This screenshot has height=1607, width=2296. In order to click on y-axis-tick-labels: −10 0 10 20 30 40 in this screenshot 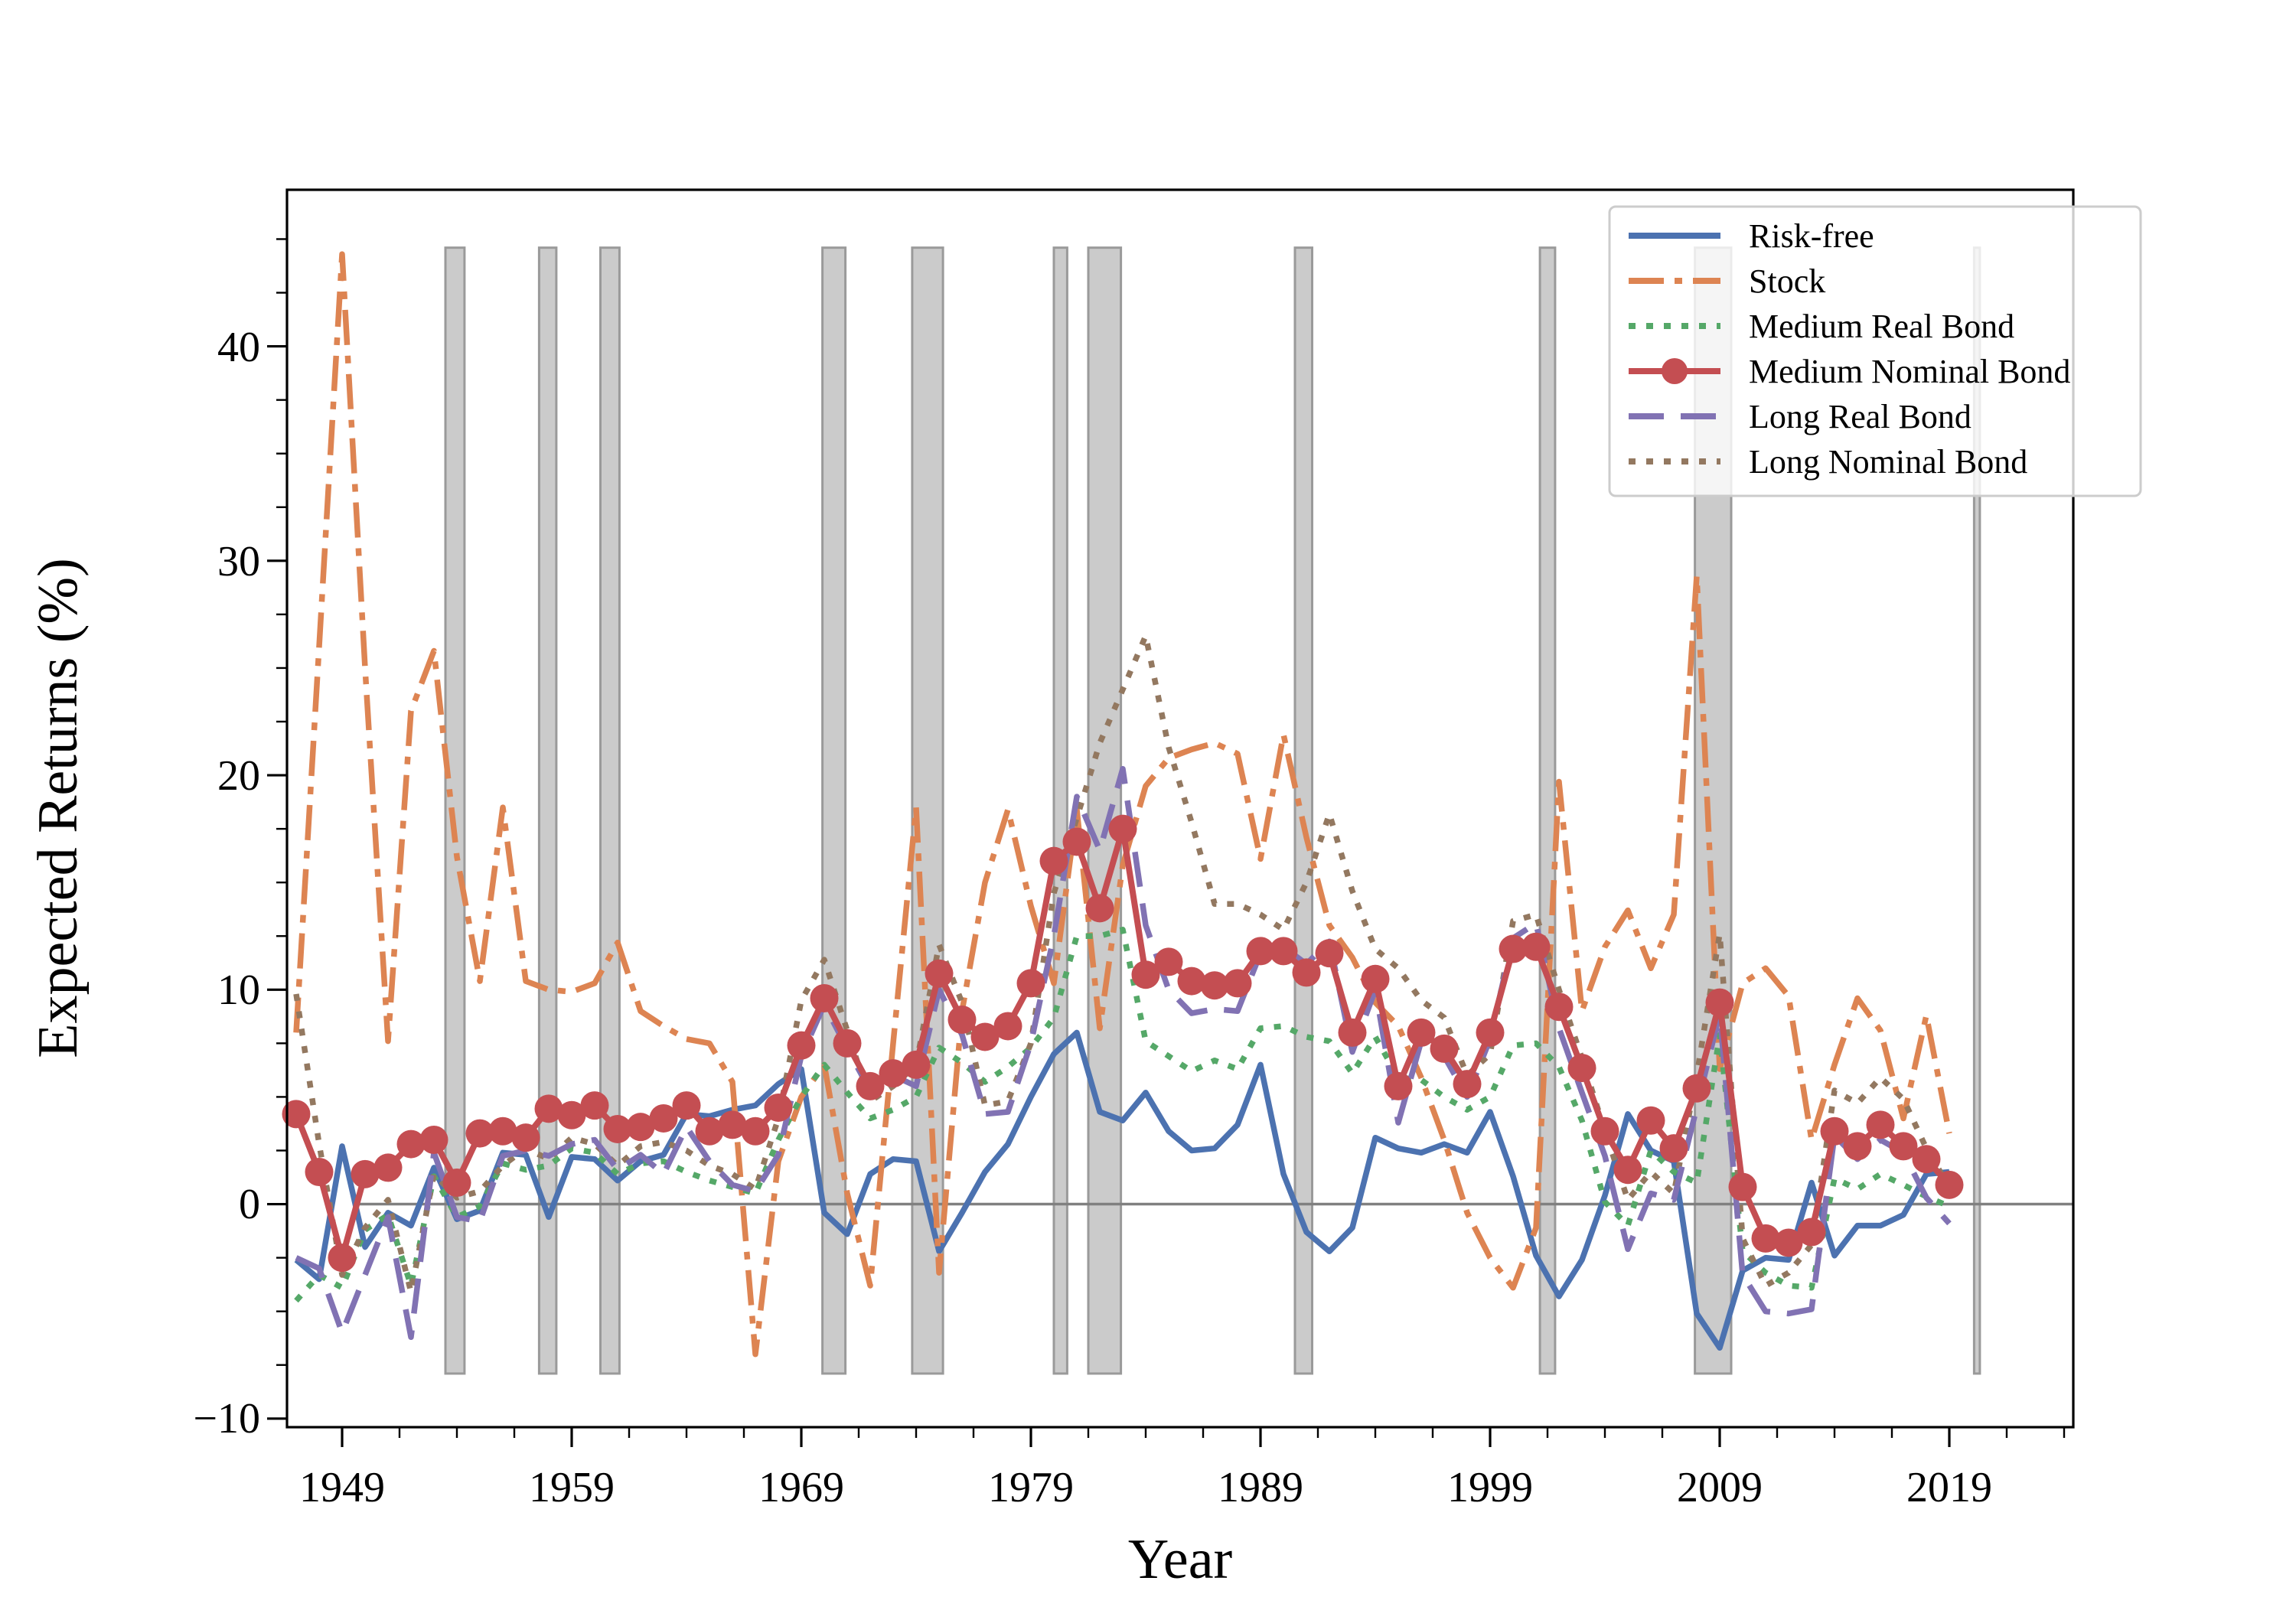, I will do `click(226, 883)`.